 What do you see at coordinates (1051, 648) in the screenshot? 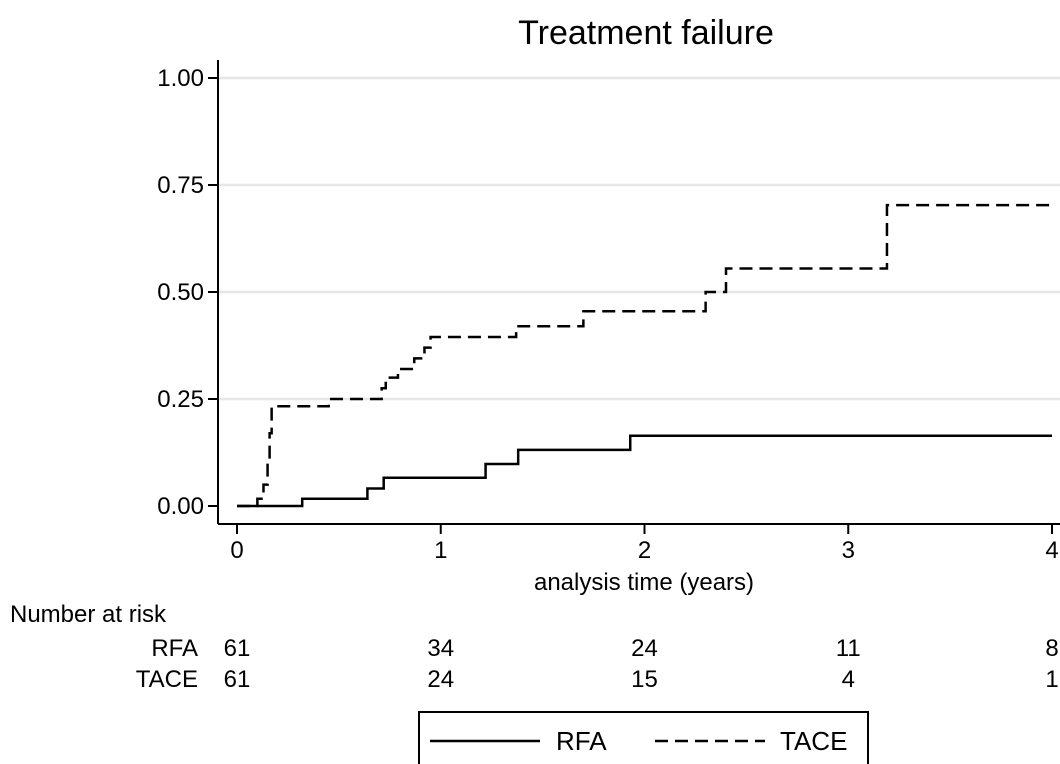
I see `risk-value-rfa-4: 8` at bounding box center [1051, 648].